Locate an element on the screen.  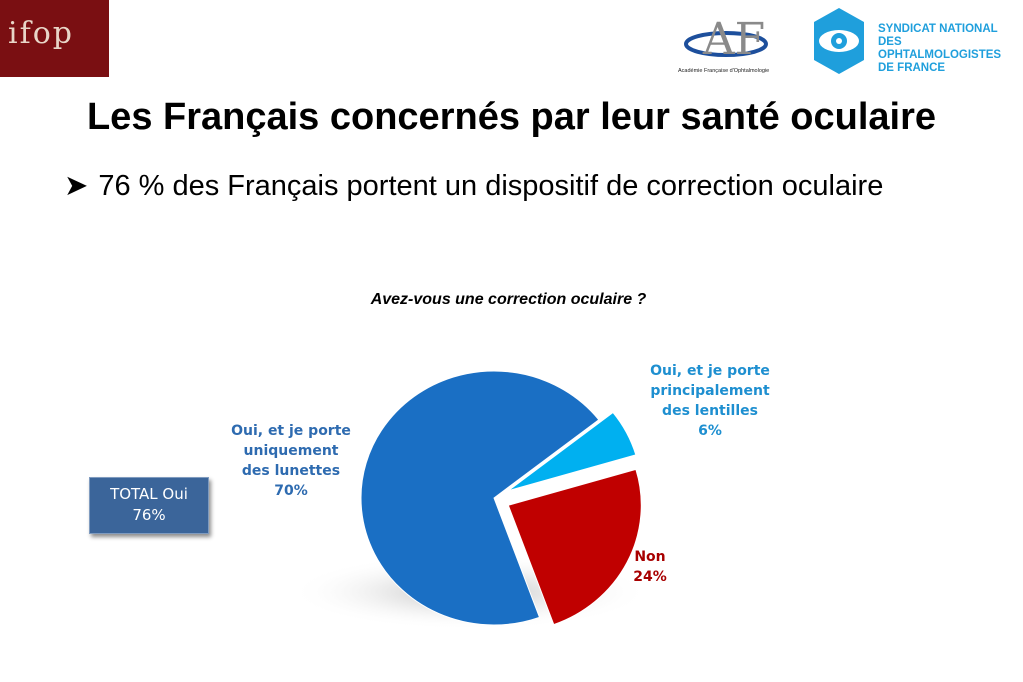
slice-label-line: principalement is located at coordinates (710, 391).